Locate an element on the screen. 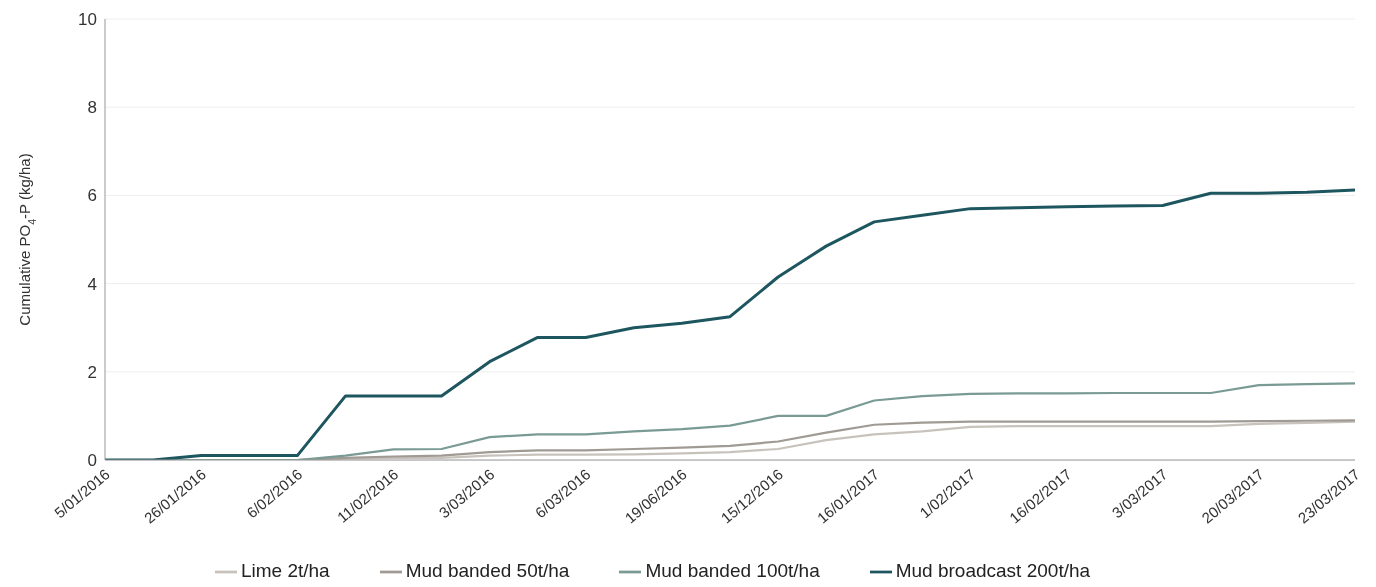 The width and height of the screenshot is (1376, 587). y-tick-label: 10 is located at coordinates (87, 20).